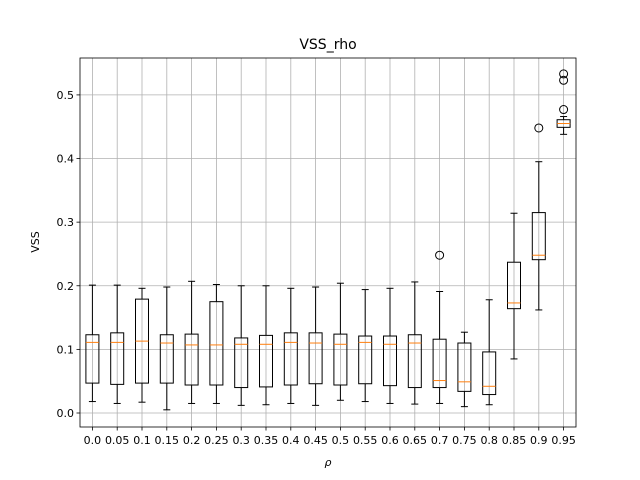 The image size is (640, 480). What do you see at coordinates (439, 327) in the screenshot?
I see `box-0.7` at bounding box center [439, 327].